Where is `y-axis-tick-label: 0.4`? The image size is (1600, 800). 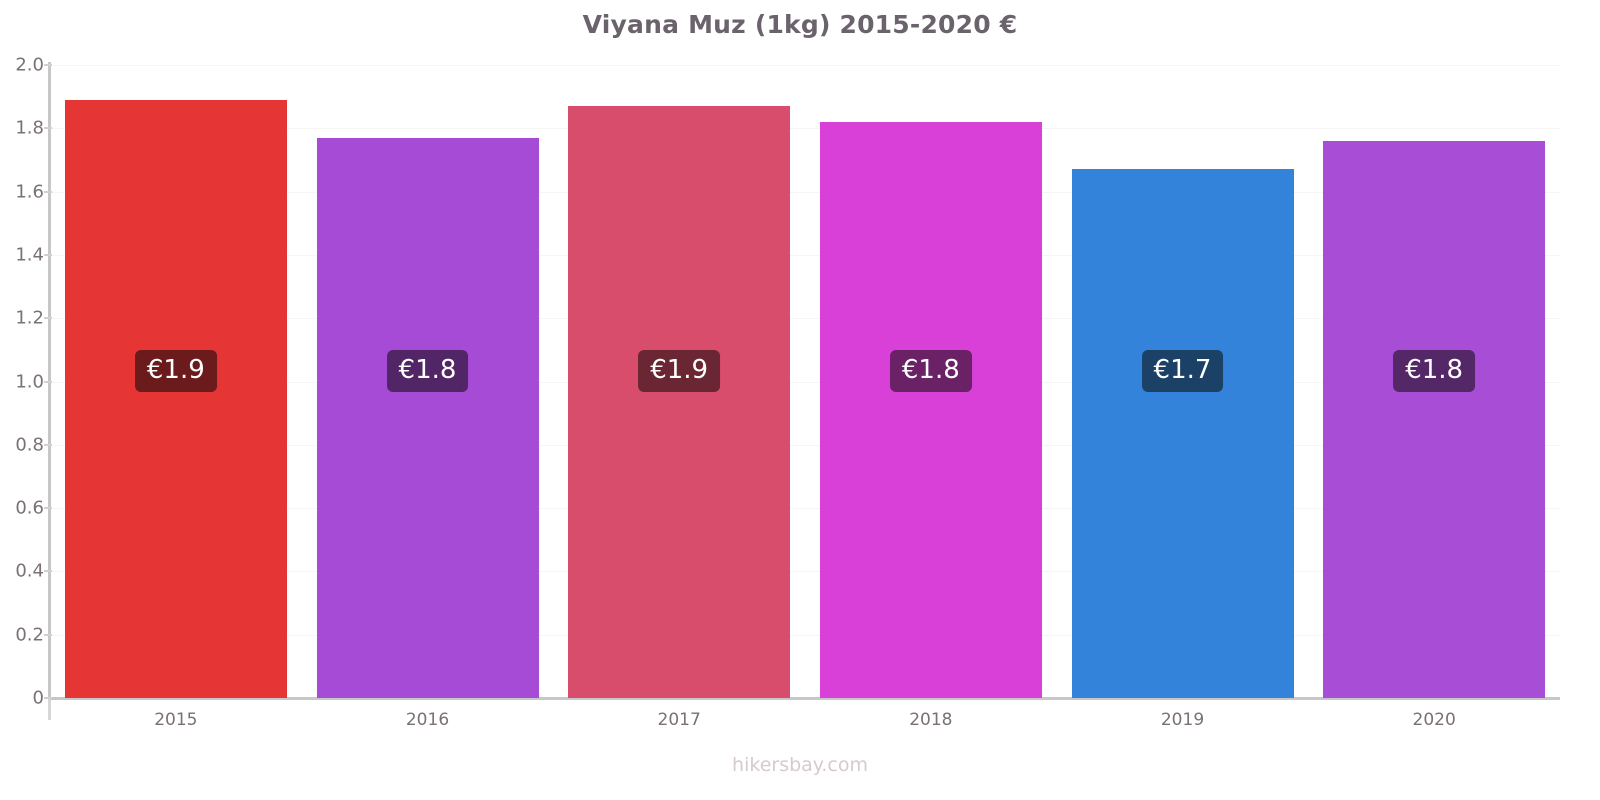 y-axis-tick-label: 0.4 is located at coordinates (29, 571).